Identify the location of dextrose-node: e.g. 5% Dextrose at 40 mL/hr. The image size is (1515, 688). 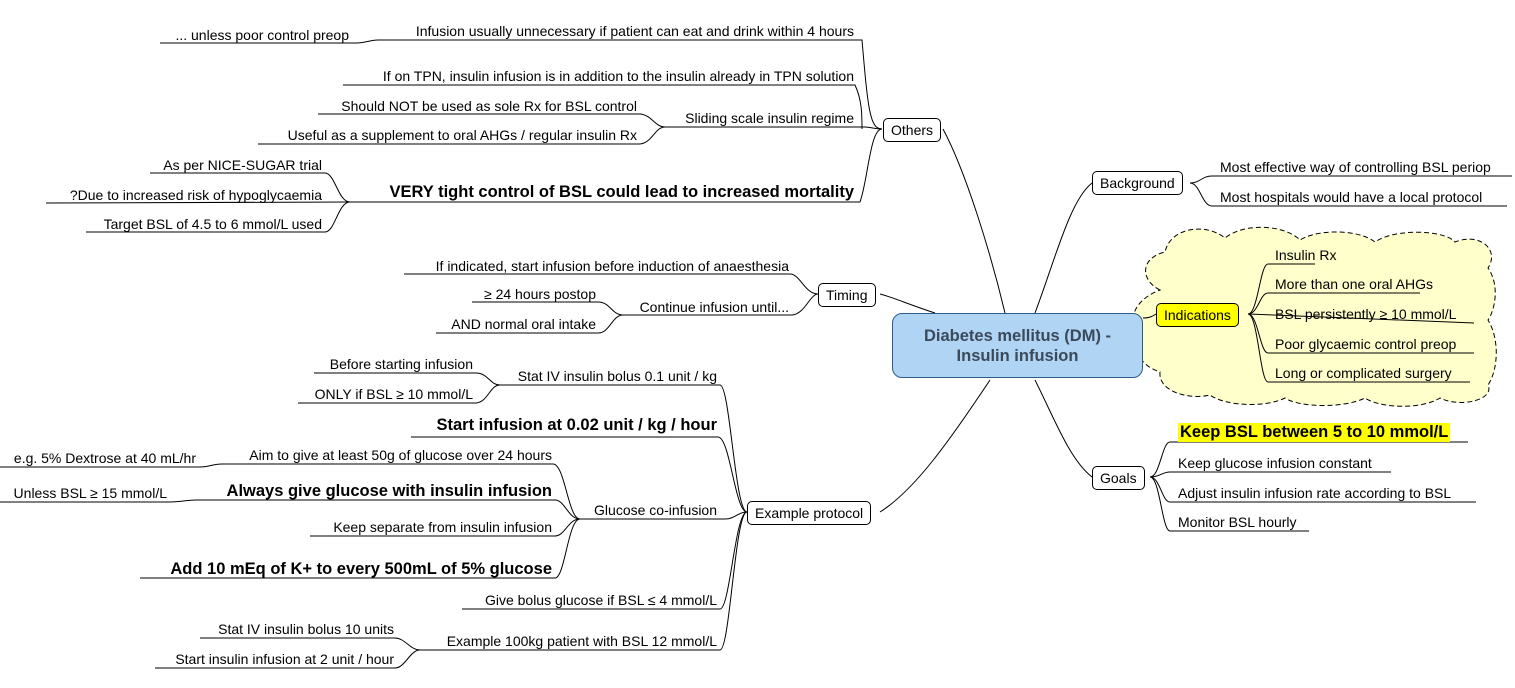
(104, 458).